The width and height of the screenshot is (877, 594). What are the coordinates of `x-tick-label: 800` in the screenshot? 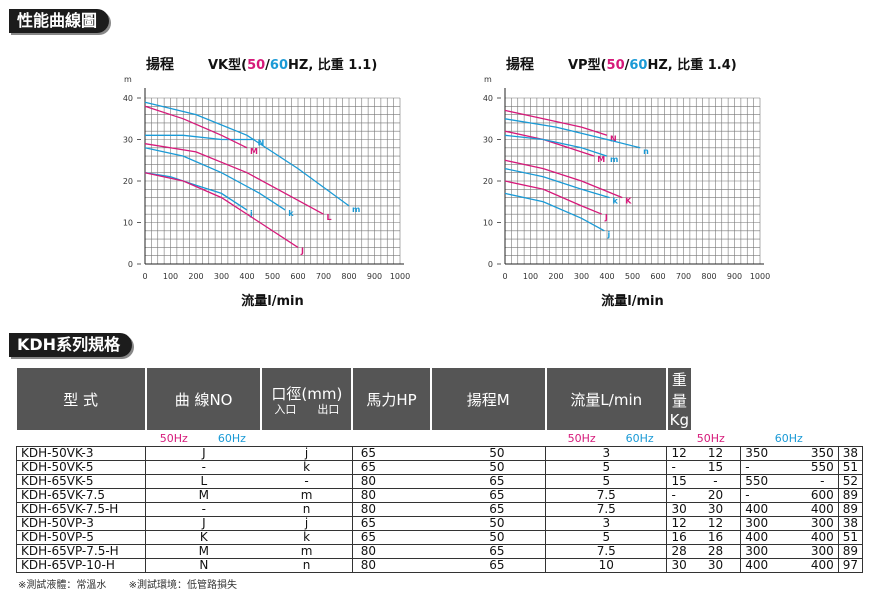 It's located at (708, 276).